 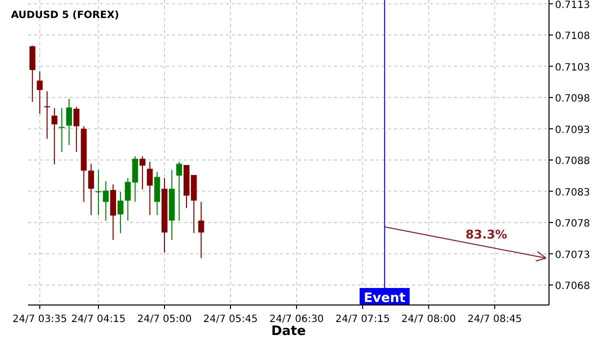 I want to click on y-tick-label: 0.7083, so click(x=572, y=192).